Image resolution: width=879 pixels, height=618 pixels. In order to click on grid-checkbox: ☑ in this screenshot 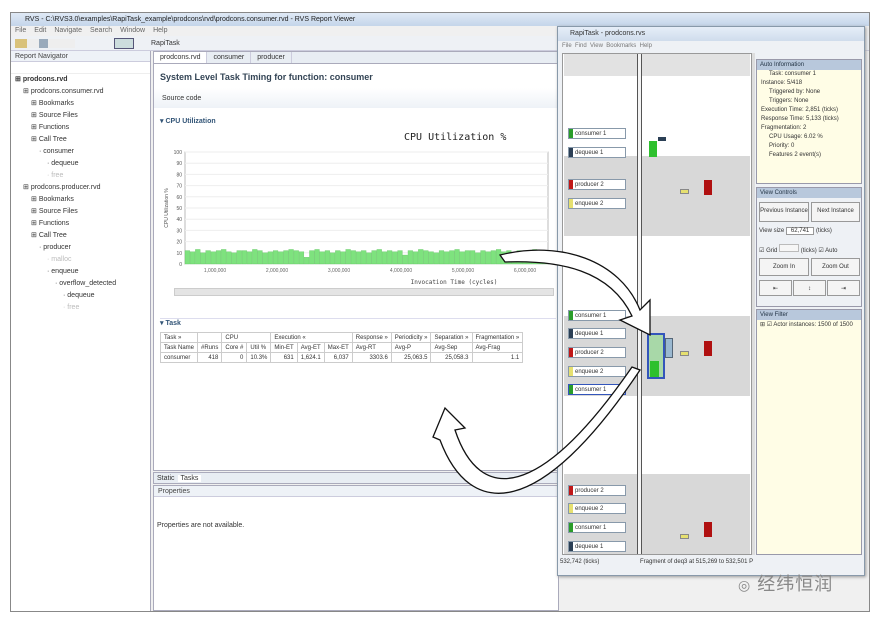, I will do `click(762, 251)`.